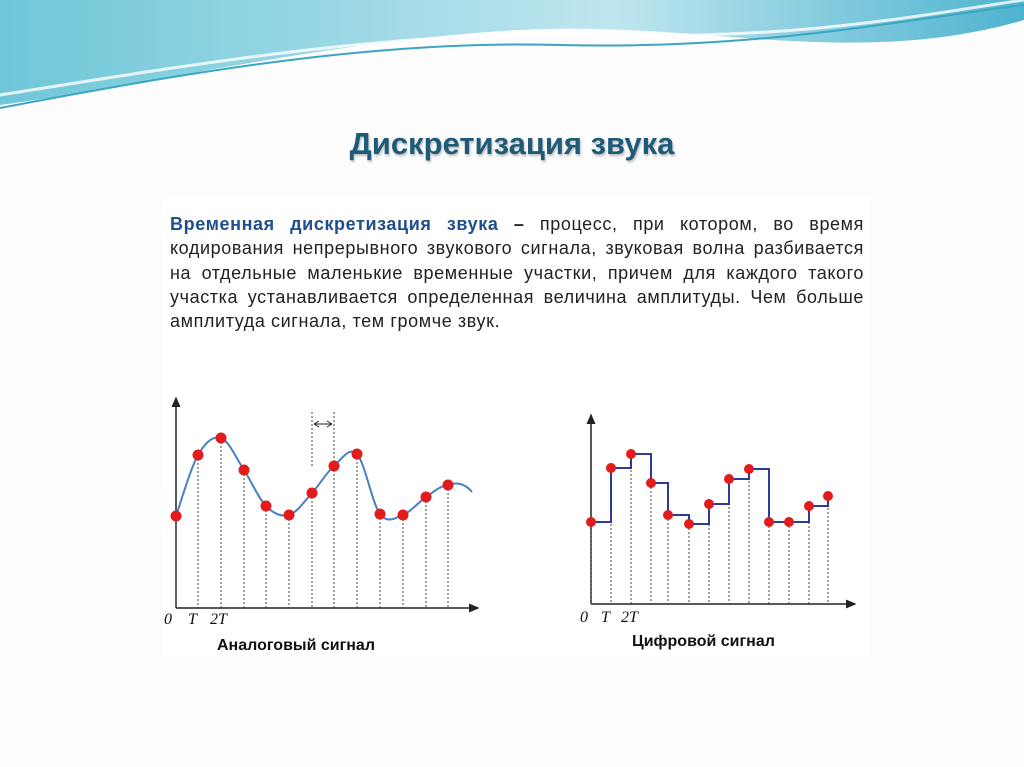  I want to click on analog-diagram, so click(325, 504).